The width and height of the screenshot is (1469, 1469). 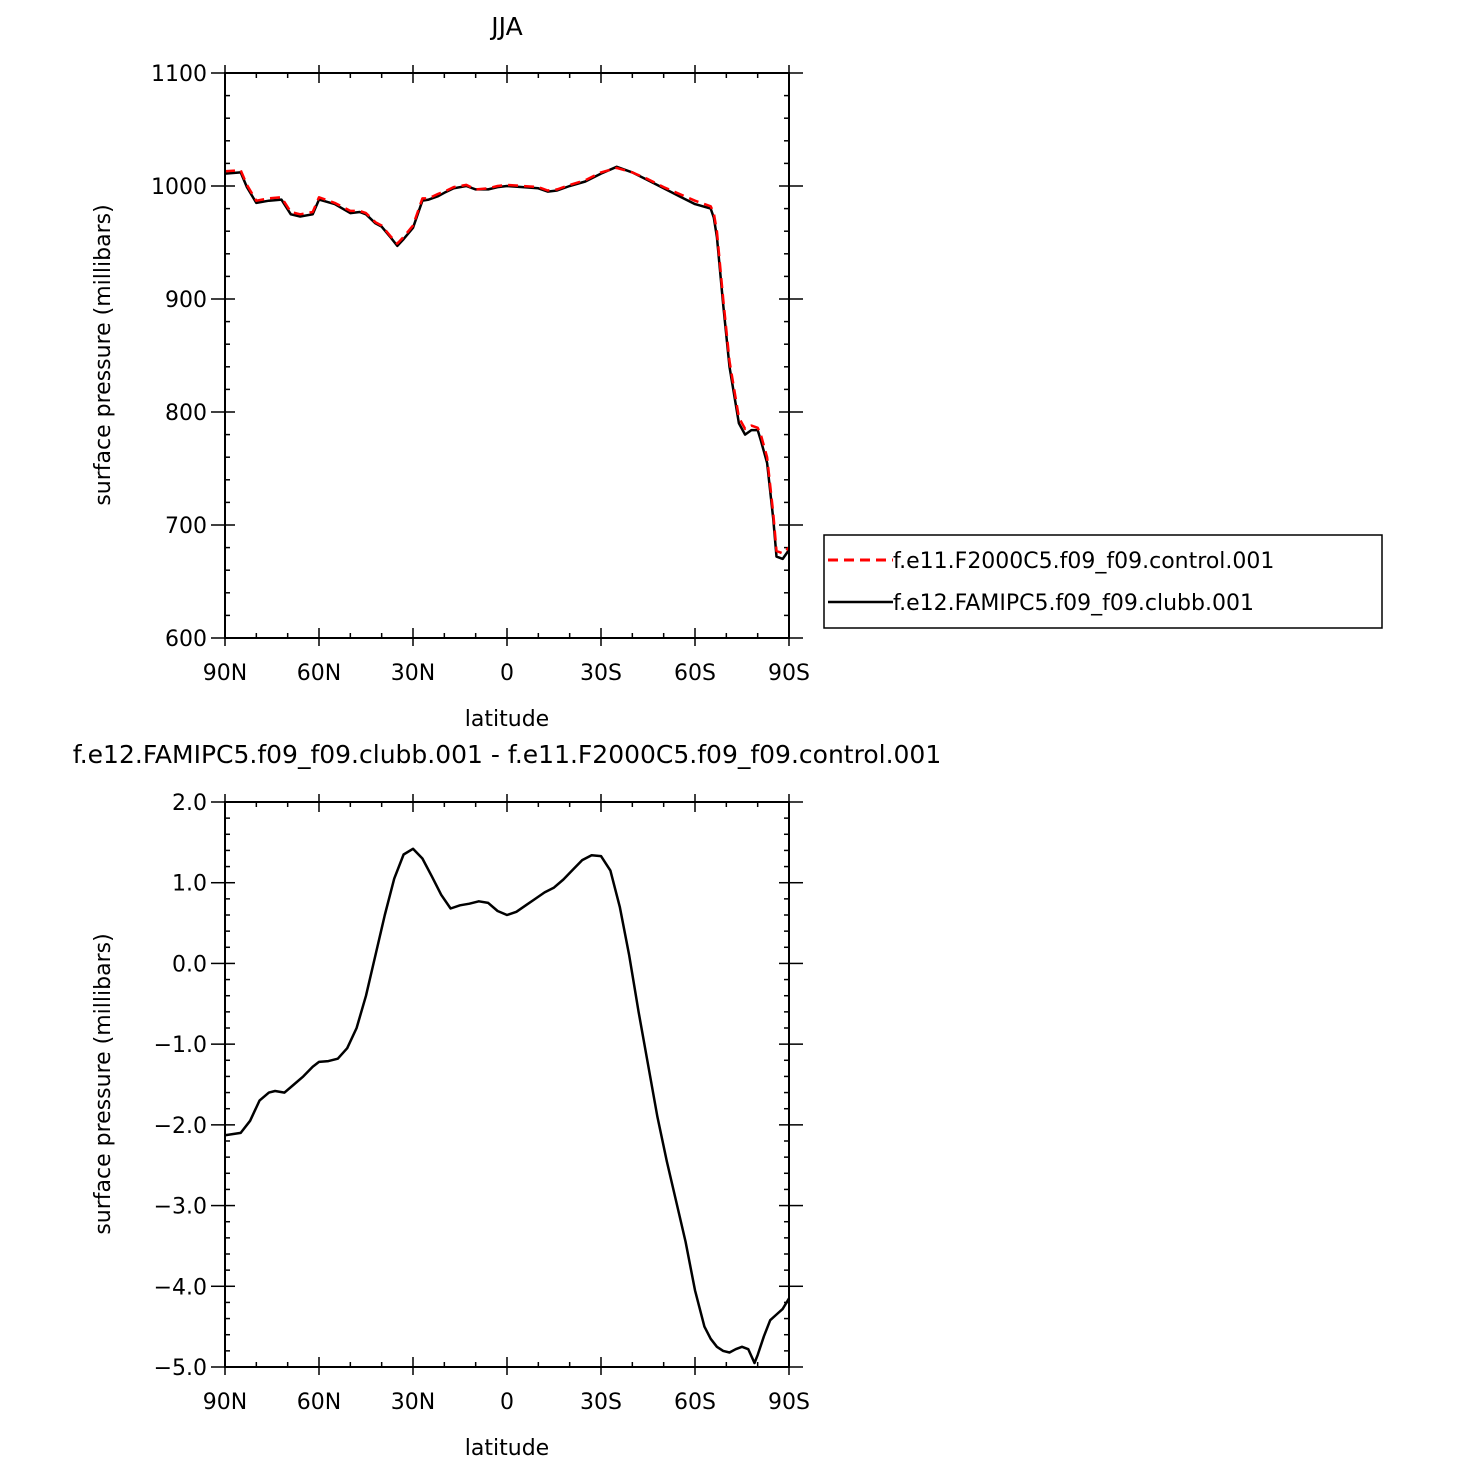 I want to click on top-chart-series, so click(x=507, y=363).